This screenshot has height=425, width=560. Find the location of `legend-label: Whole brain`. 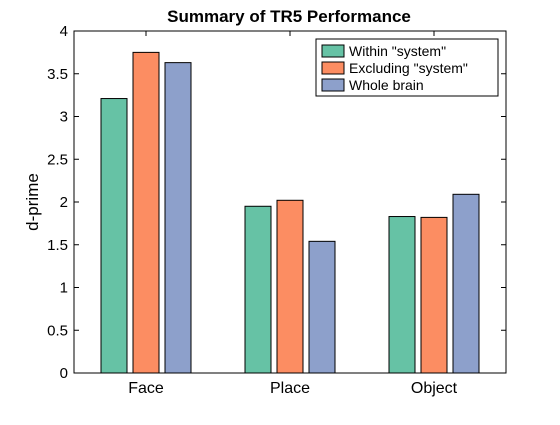

legend-label: Whole brain is located at coordinates (386, 85).